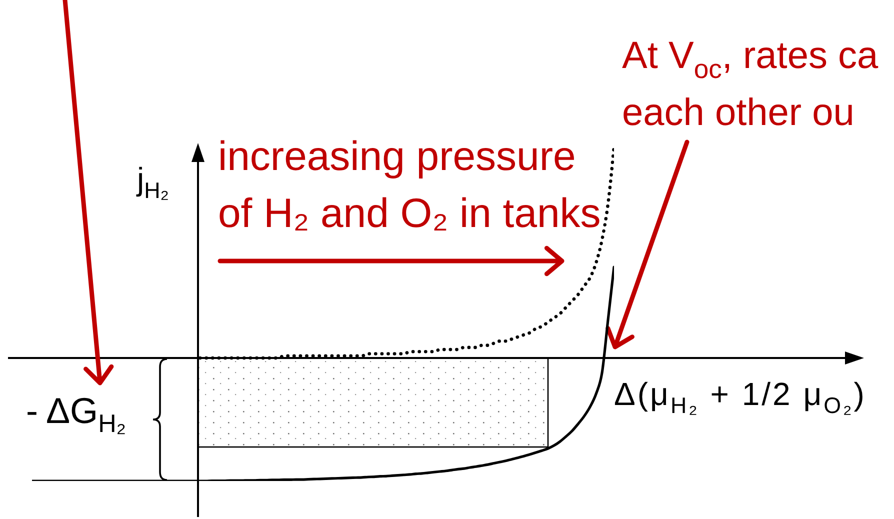 The image size is (894, 519). I want to click on text: At V$_{oc}$, rates ca each other ou, so click(751, 84).